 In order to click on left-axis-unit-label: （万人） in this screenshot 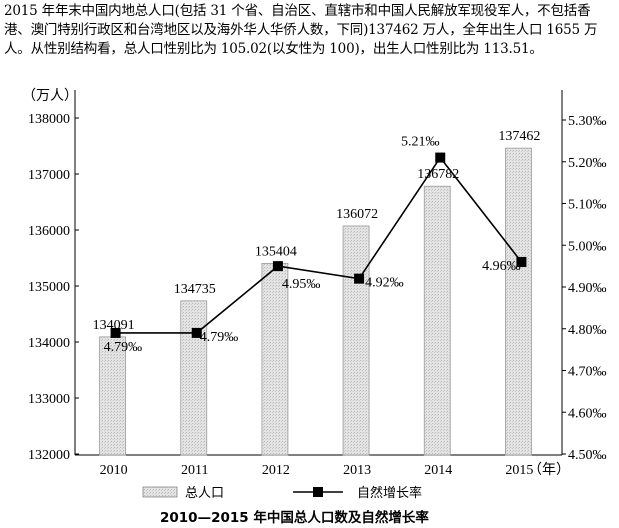, I will do `click(50, 96)`.